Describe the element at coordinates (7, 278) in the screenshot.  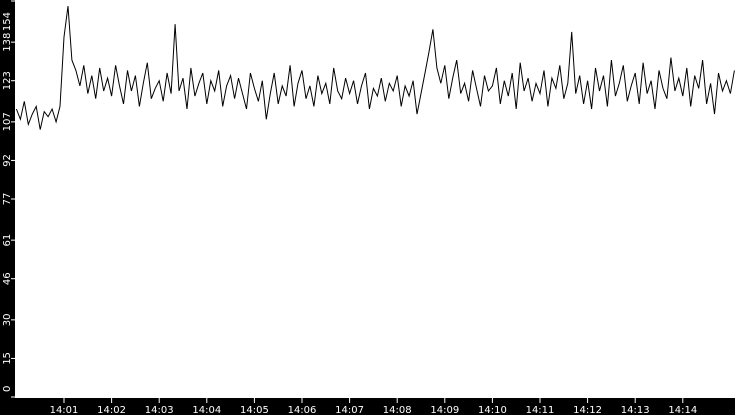
I see `y-tick-label: 46` at that location.